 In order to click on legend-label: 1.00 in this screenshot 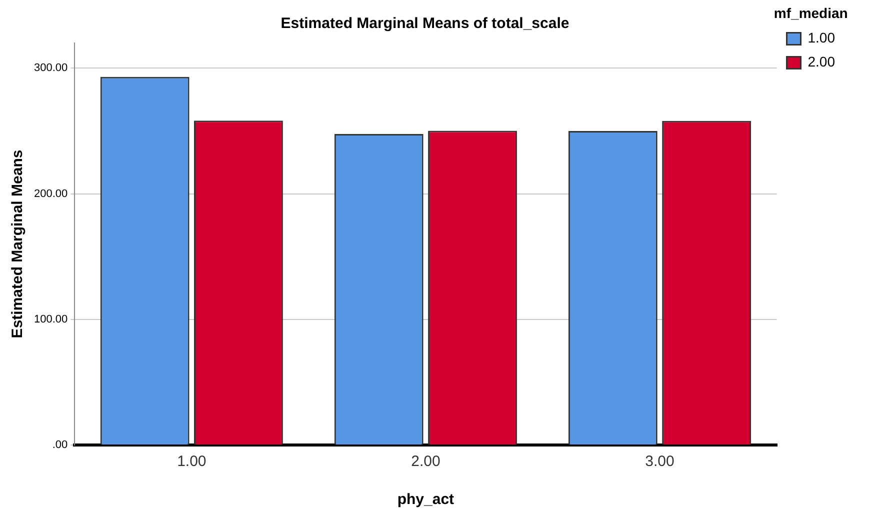, I will do `click(822, 38)`.